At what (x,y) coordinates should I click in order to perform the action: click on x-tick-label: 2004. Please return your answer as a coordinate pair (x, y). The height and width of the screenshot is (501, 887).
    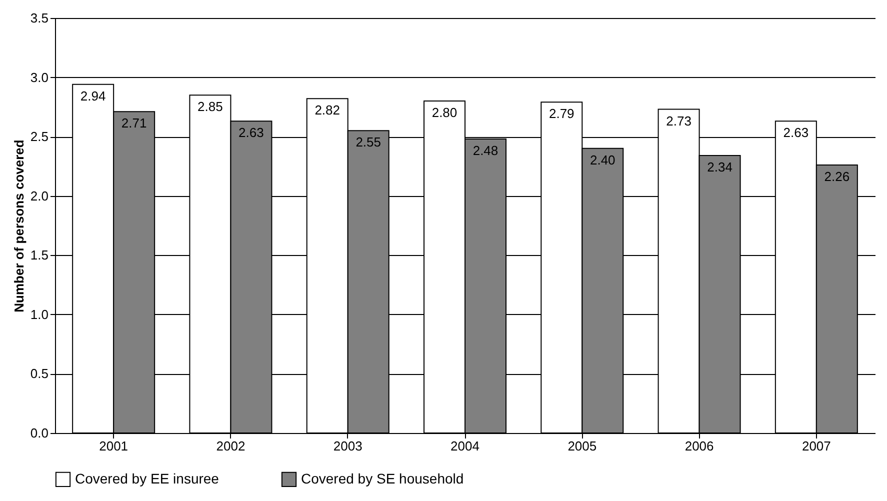
    Looking at the image, I should click on (465, 446).